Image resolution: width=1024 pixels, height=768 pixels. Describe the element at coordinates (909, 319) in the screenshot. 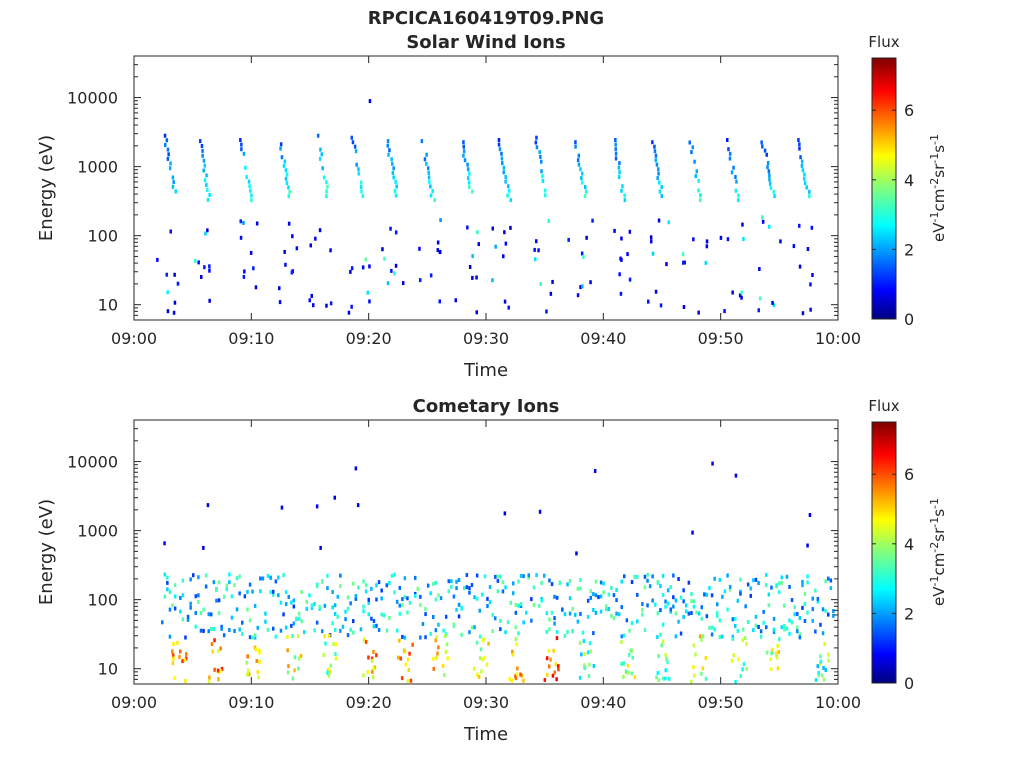

I see `colorbar-tick-label: 0` at that location.